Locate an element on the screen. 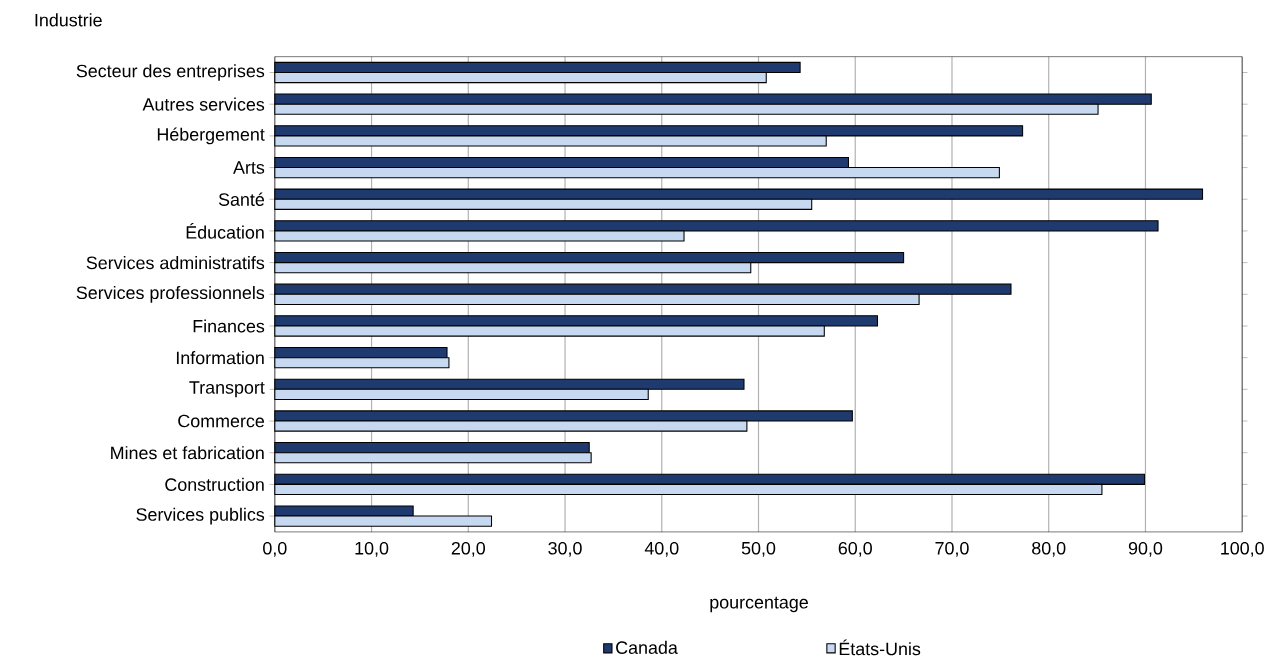 This screenshot has width=1275, height=658. x-tick-label: 50,0 is located at coordinates (758, 549).